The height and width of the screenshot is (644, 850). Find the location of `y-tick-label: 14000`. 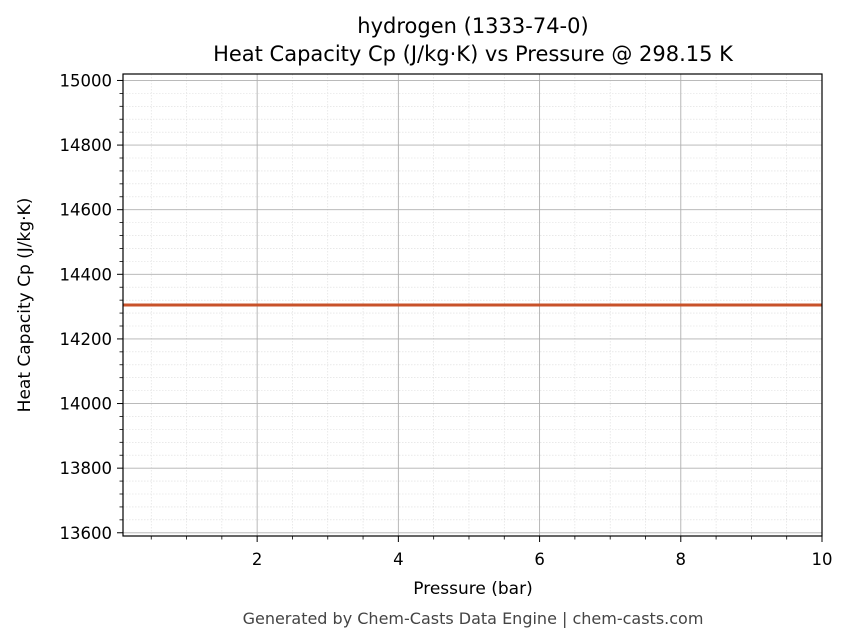

y-tick-label: 14000 is located at coordinates (86, 404).